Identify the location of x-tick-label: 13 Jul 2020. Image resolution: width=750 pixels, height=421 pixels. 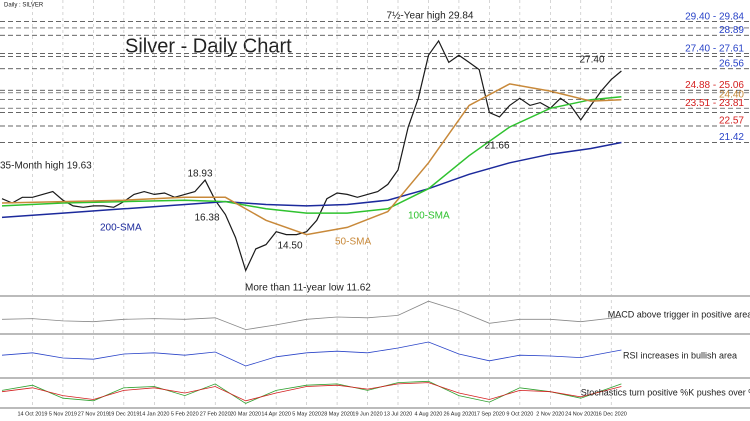
(398, 414).